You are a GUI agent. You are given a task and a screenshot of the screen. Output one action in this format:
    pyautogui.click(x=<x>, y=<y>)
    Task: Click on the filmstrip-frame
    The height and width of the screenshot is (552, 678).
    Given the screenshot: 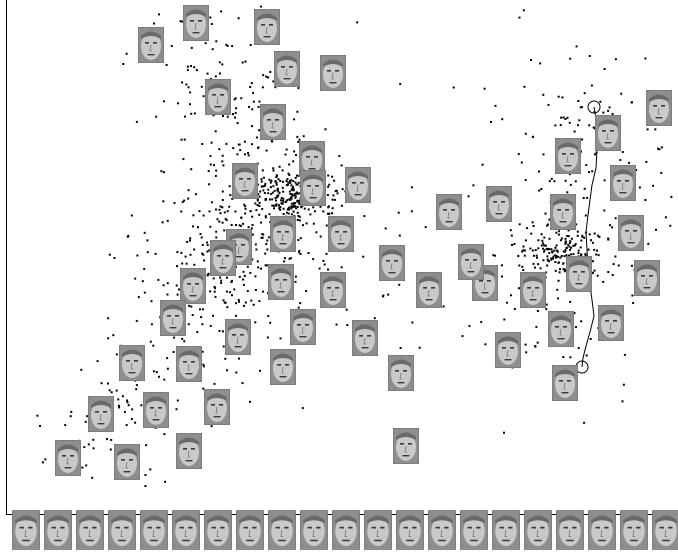 What is the action you would take?
    pyautogui.click(x=378, y=530)
    